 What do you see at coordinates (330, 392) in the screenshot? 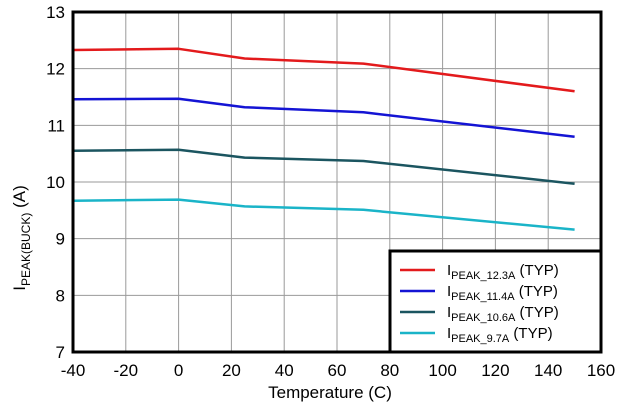
I see `x-axis-title: Temperature (C)` at bounding box center [330, 392].